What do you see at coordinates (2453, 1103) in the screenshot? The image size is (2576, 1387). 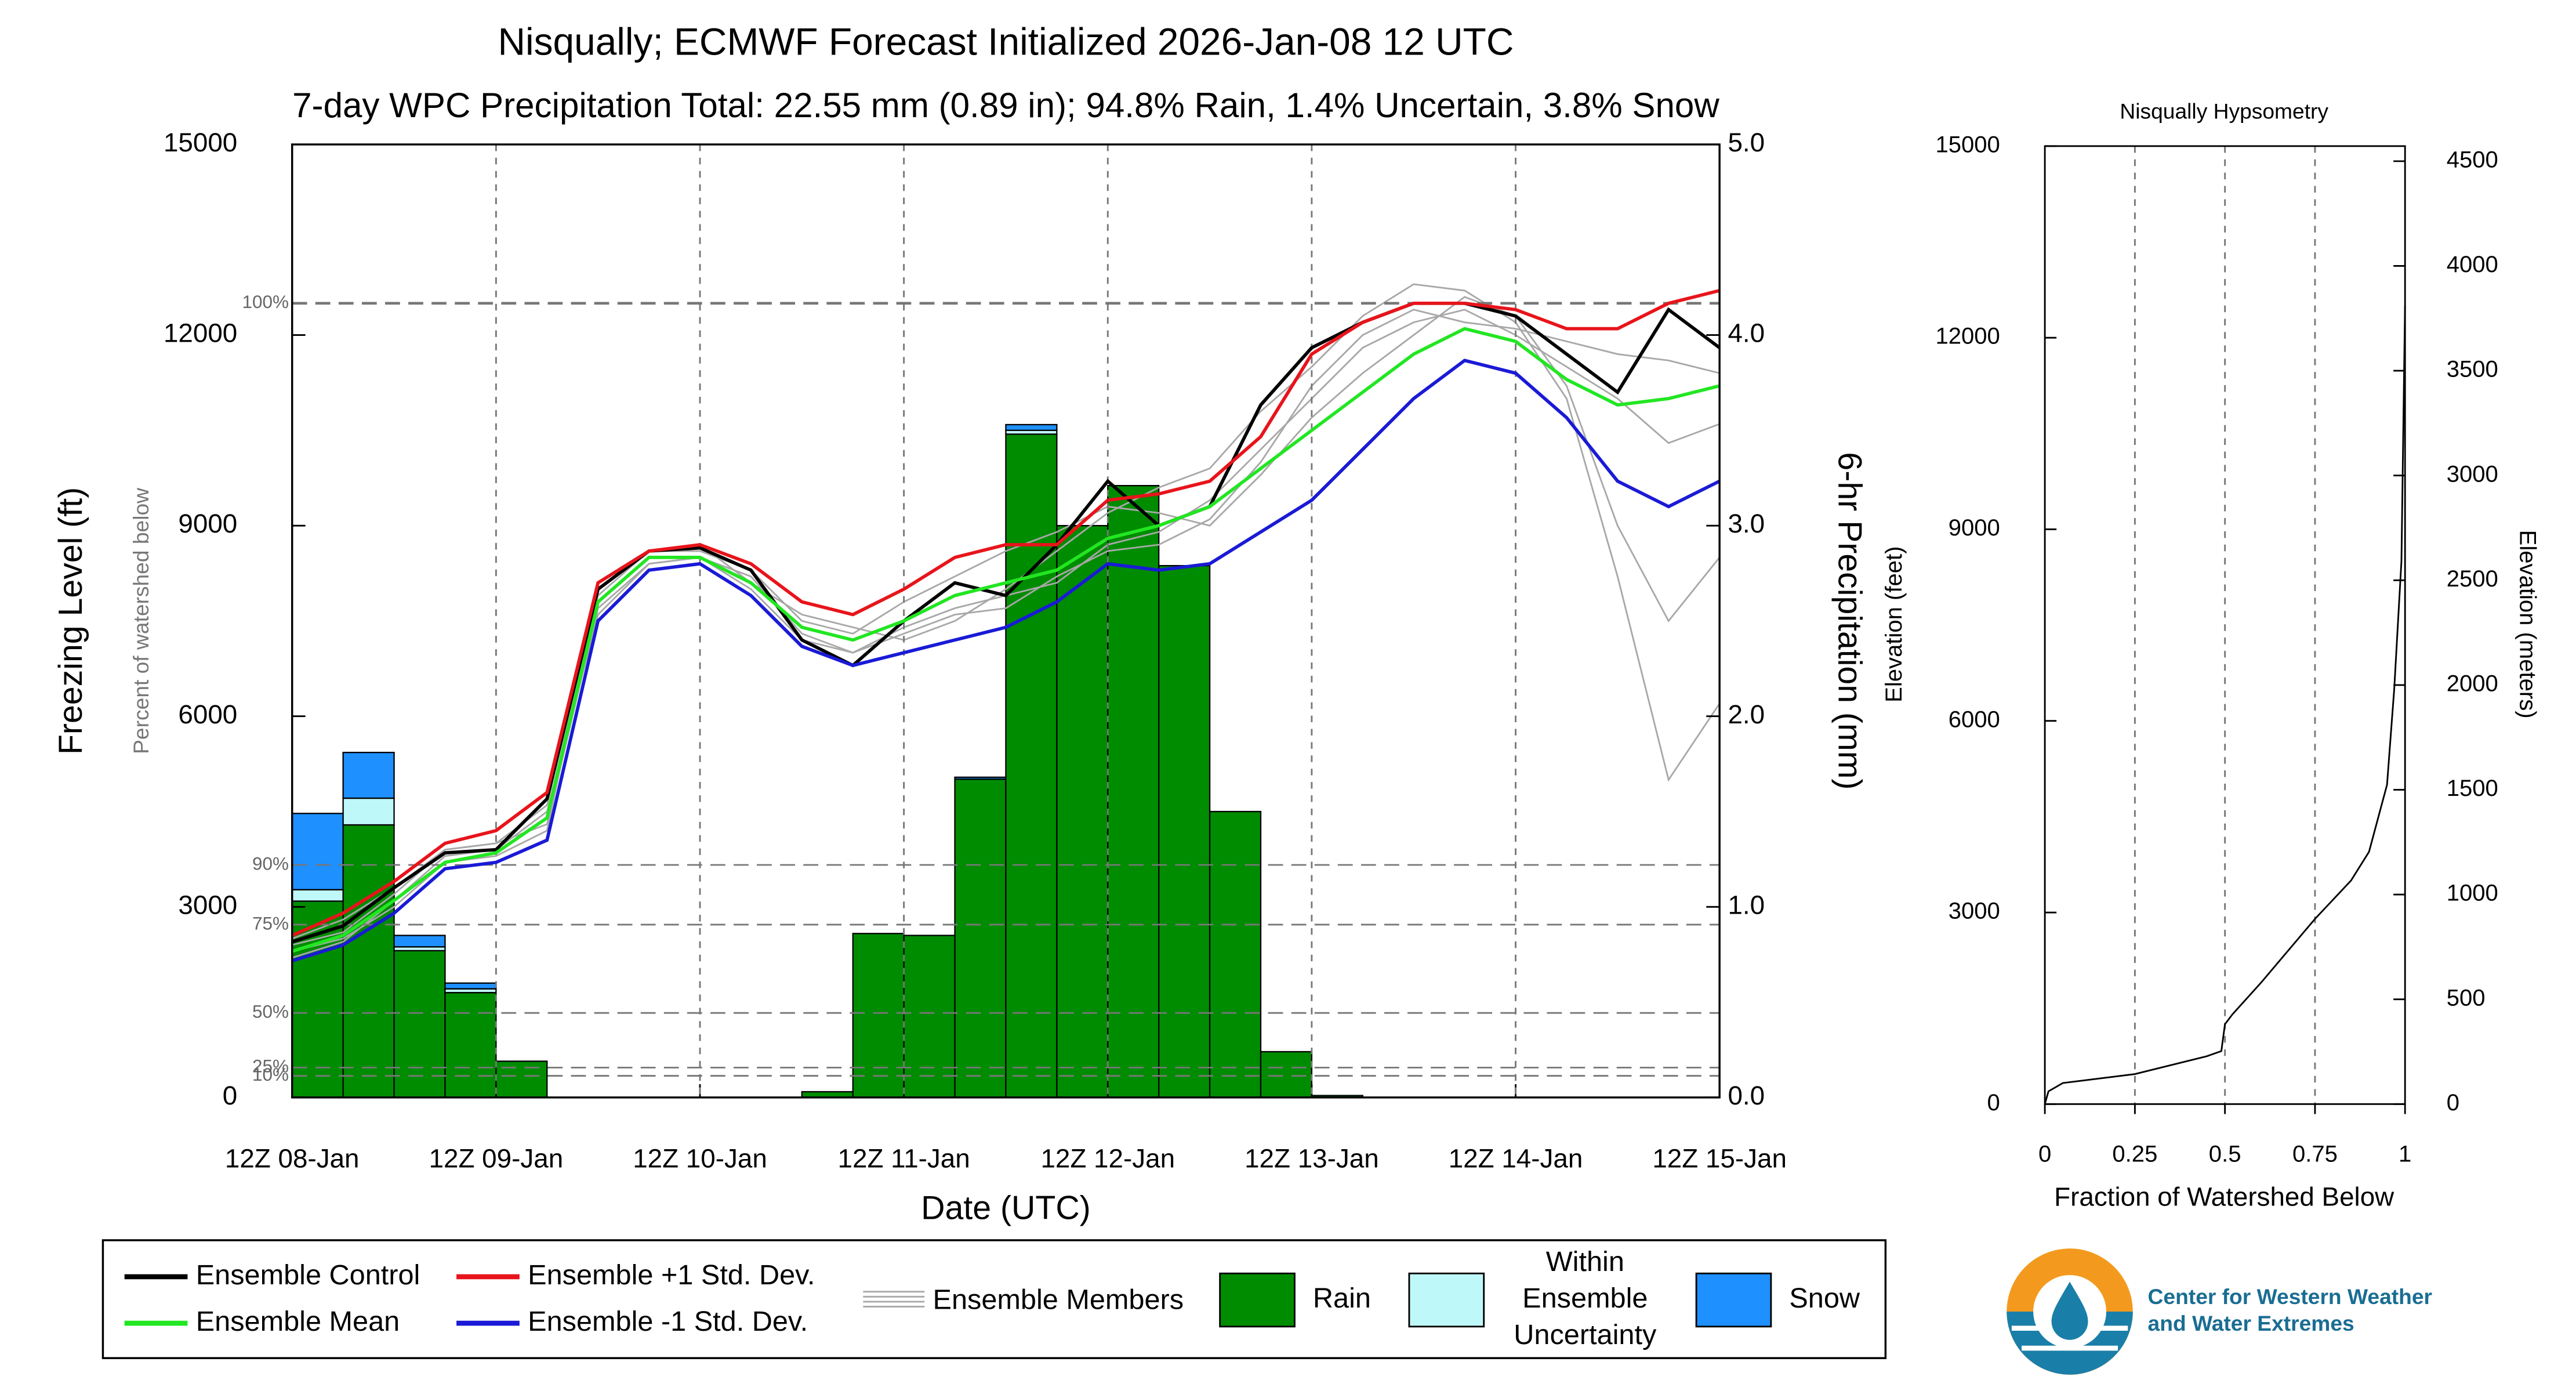 I see `y2-tick-label: 0` at bounding box center [2453, 1103].